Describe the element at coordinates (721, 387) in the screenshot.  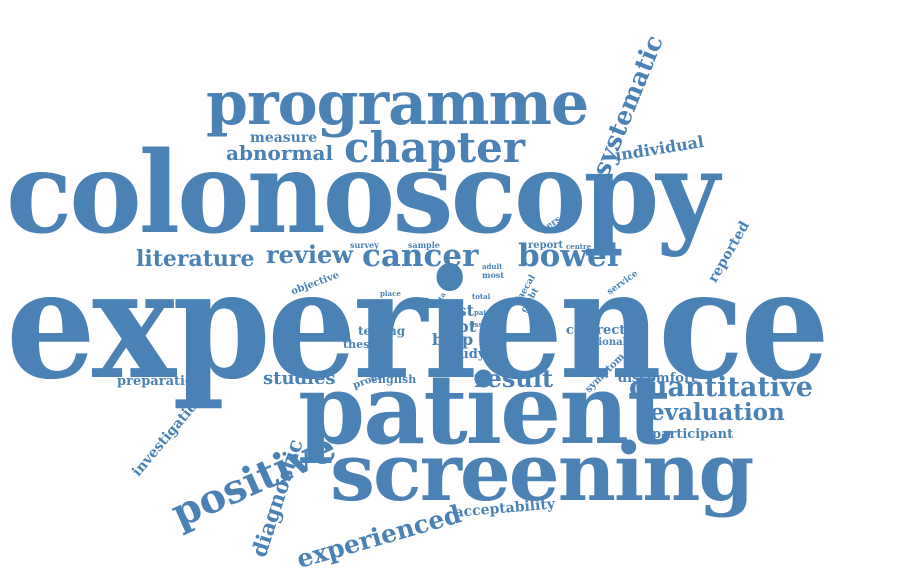
I see `word-quantitative: quantitative` at that location.